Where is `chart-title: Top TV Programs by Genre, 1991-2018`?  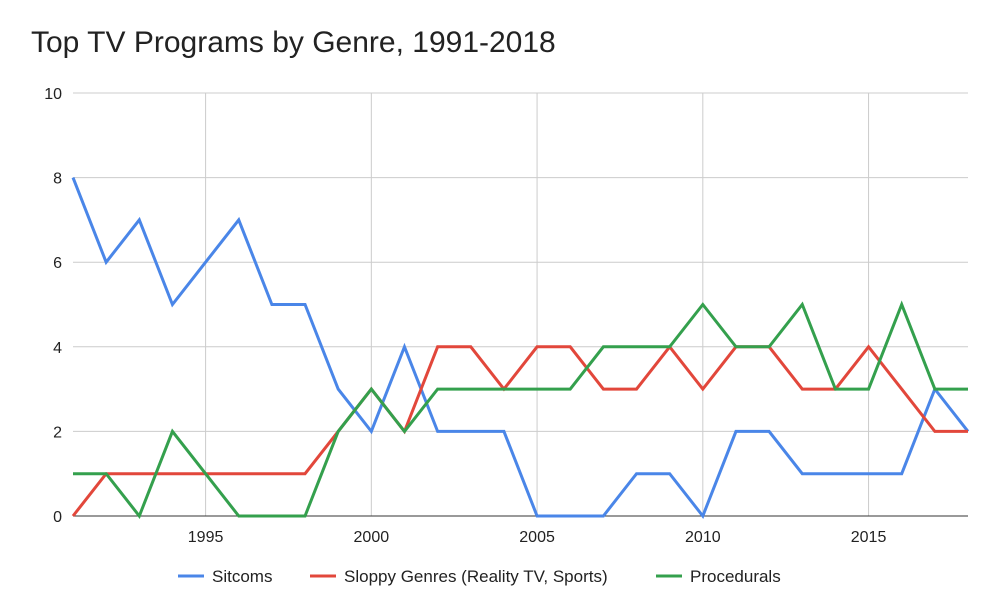
chart-title: Top TV Programs by Genre, 1991-2018 is located at coordinates (293, 42).